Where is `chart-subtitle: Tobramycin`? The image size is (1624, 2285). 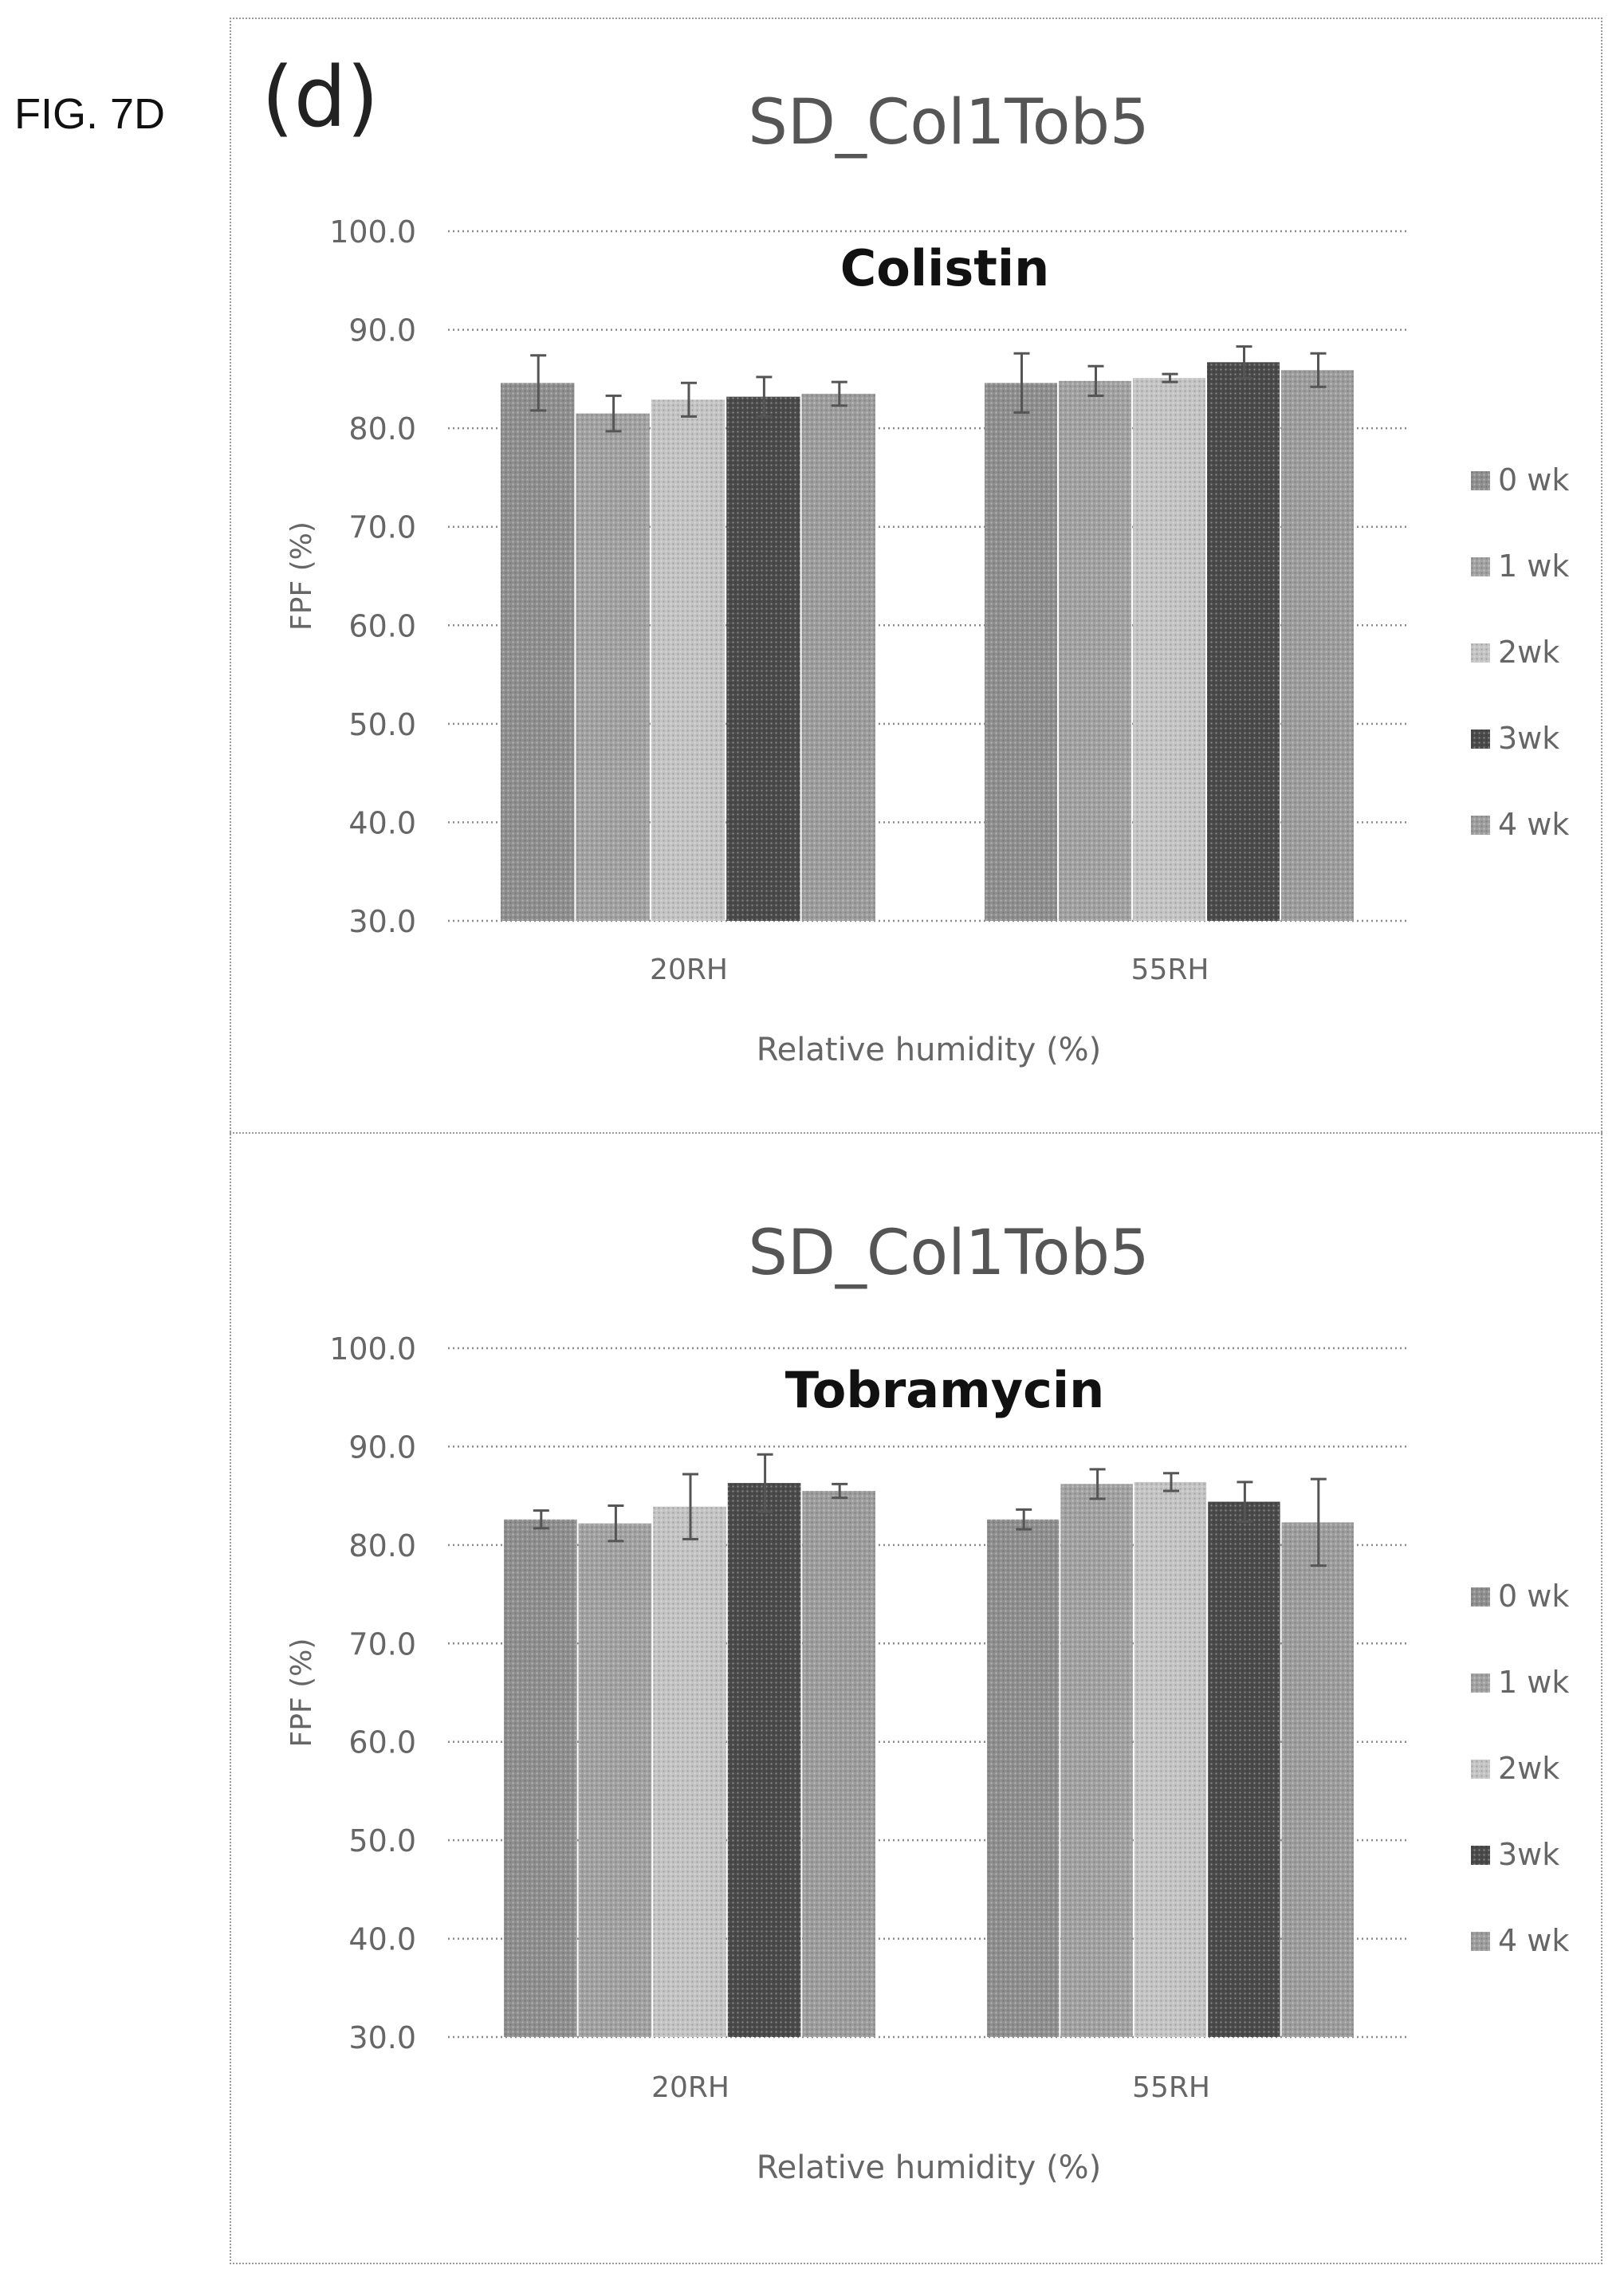
chart-subtitle: Tobramycin is located at coordinates (945, 1390).